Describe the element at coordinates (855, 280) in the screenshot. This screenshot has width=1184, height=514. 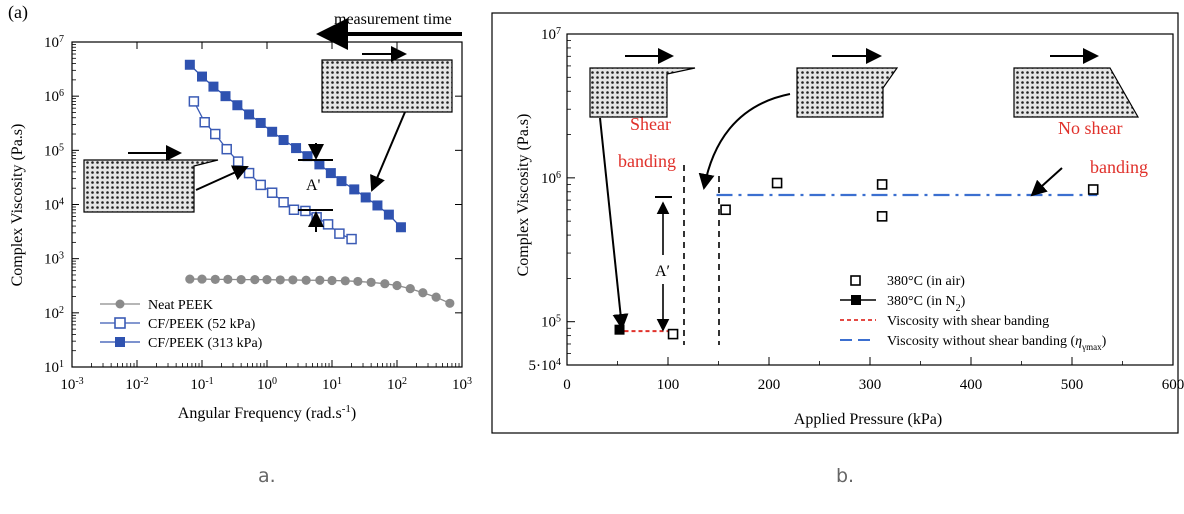
I see `legend-air-marker` at that location.